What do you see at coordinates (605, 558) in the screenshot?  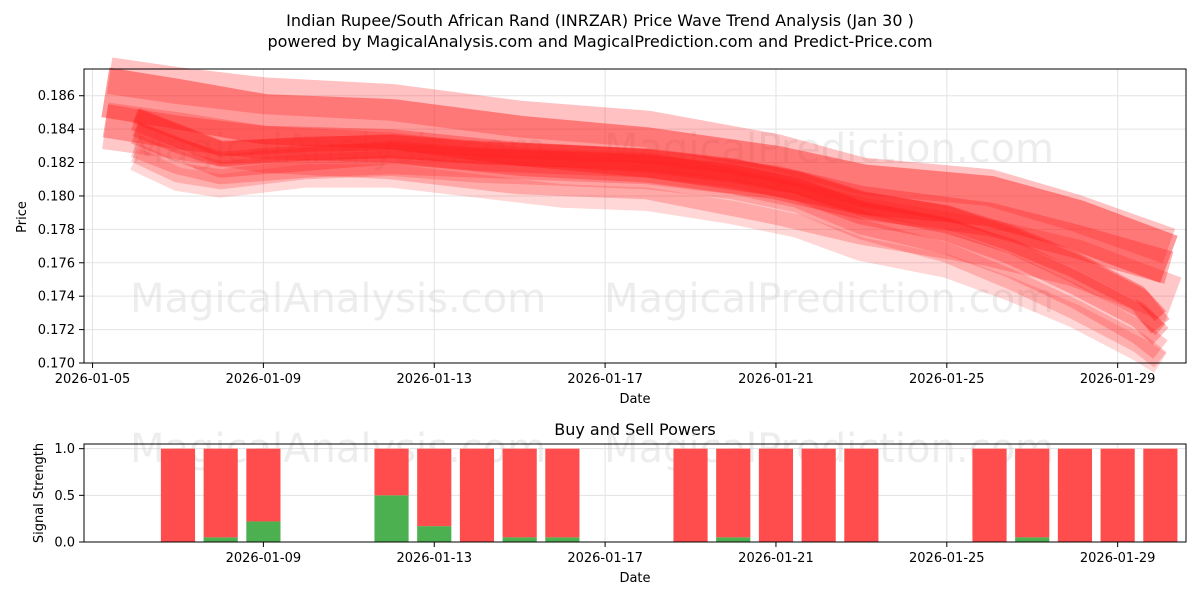 I see `power-x-tick-label: 2026-01-17` at bounding box center [605, 558].